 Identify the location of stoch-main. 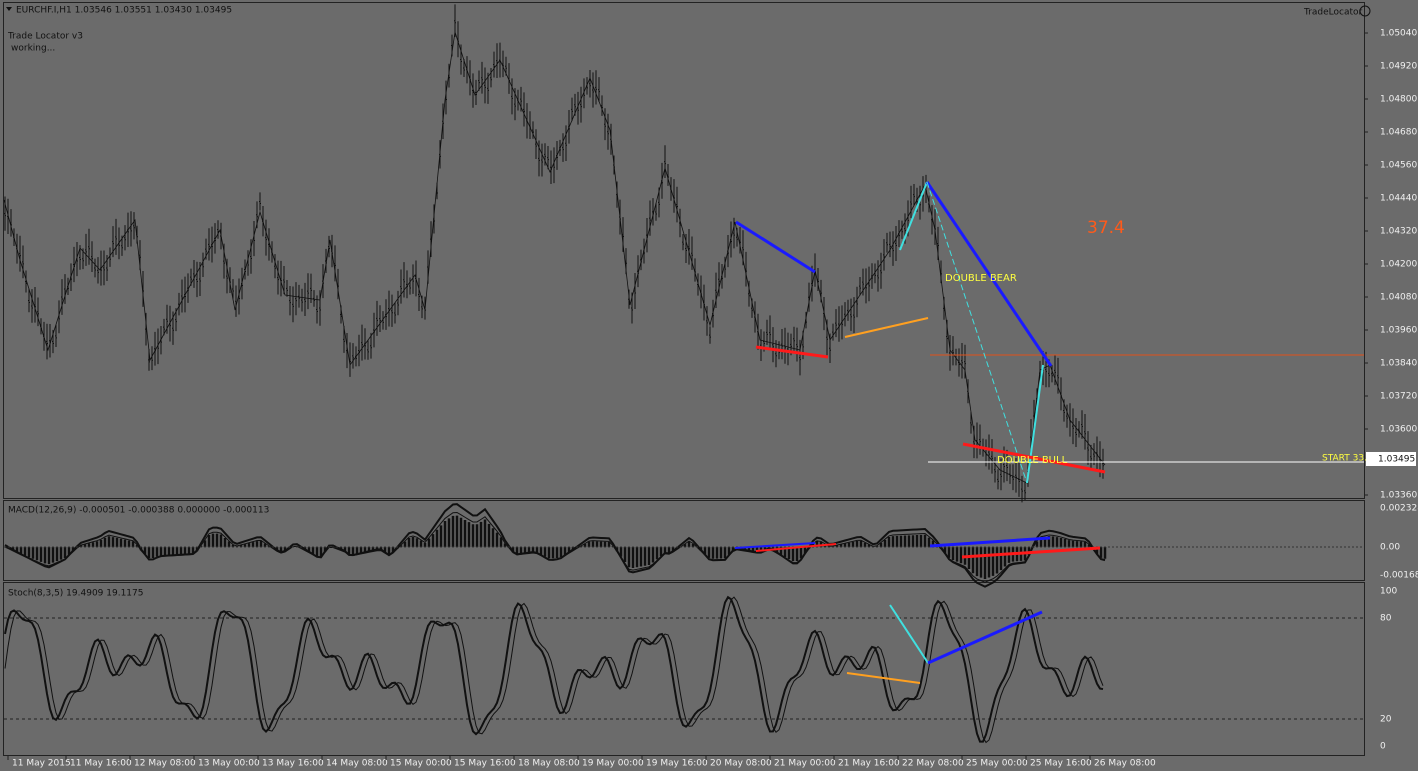
(554, 669).